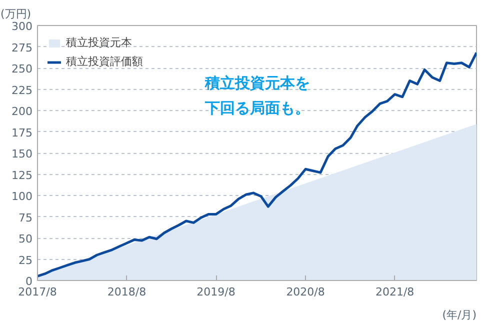  Describe the element at coordinates (126, 292) in the screenshot. I see `x-tick-label: 2018/8` at that location.